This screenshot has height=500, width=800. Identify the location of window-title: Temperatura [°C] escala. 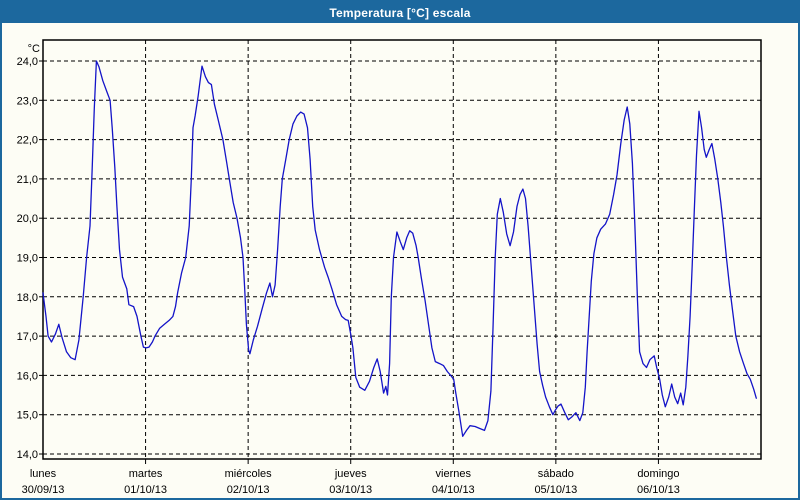
(400, 12).